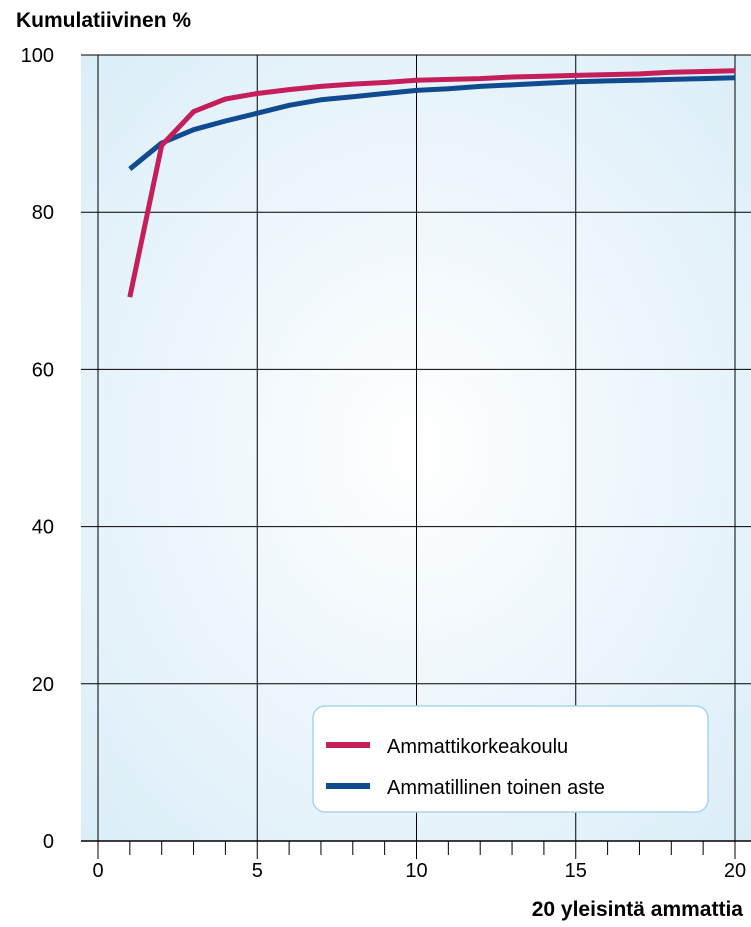 This screenshot has width=751, height=927. I want to click on y-tick-label: 20, so click(43, 685).